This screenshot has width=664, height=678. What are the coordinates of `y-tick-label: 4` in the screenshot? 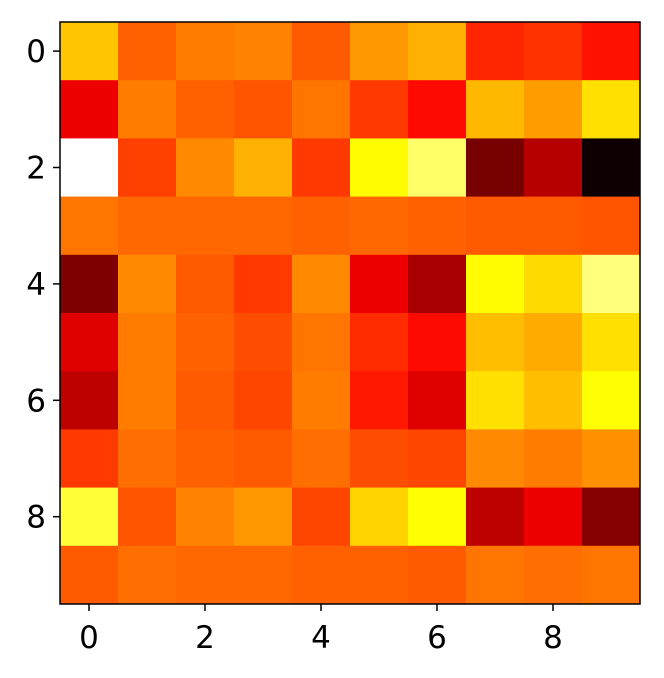 It's located at (36, 285).